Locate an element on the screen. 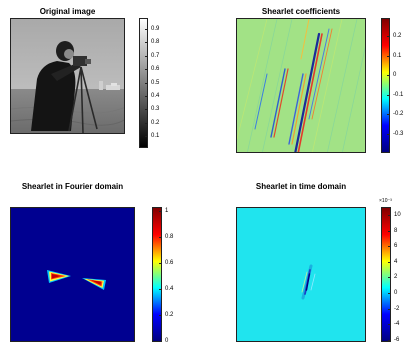 The height and width of the screenshot is (345, 410). colorbar-tick-label: 8 is located at coordinates (396, 230).